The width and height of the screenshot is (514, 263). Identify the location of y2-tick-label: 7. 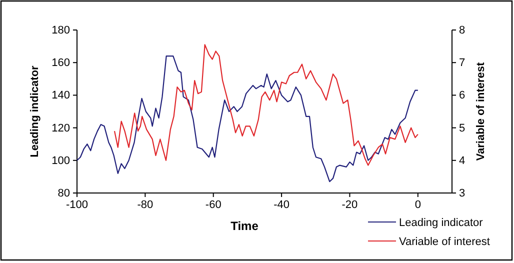
(462, 63).